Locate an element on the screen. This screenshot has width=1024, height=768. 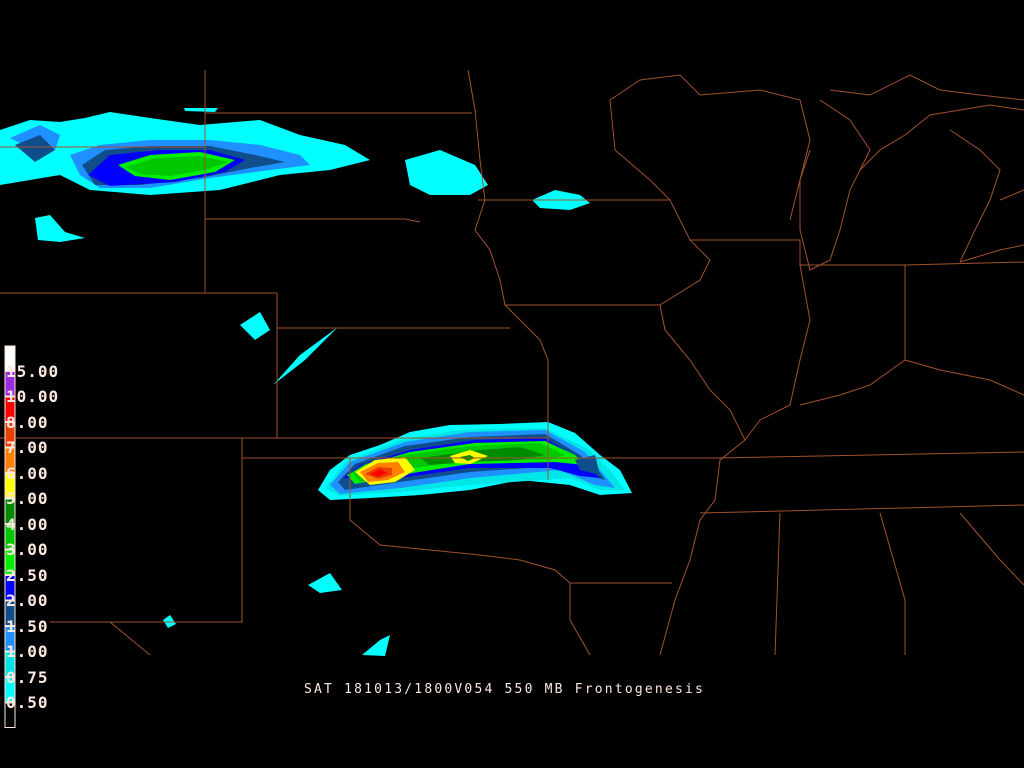
colorbar-label: 2.50 is located at coordinates (27, 575).